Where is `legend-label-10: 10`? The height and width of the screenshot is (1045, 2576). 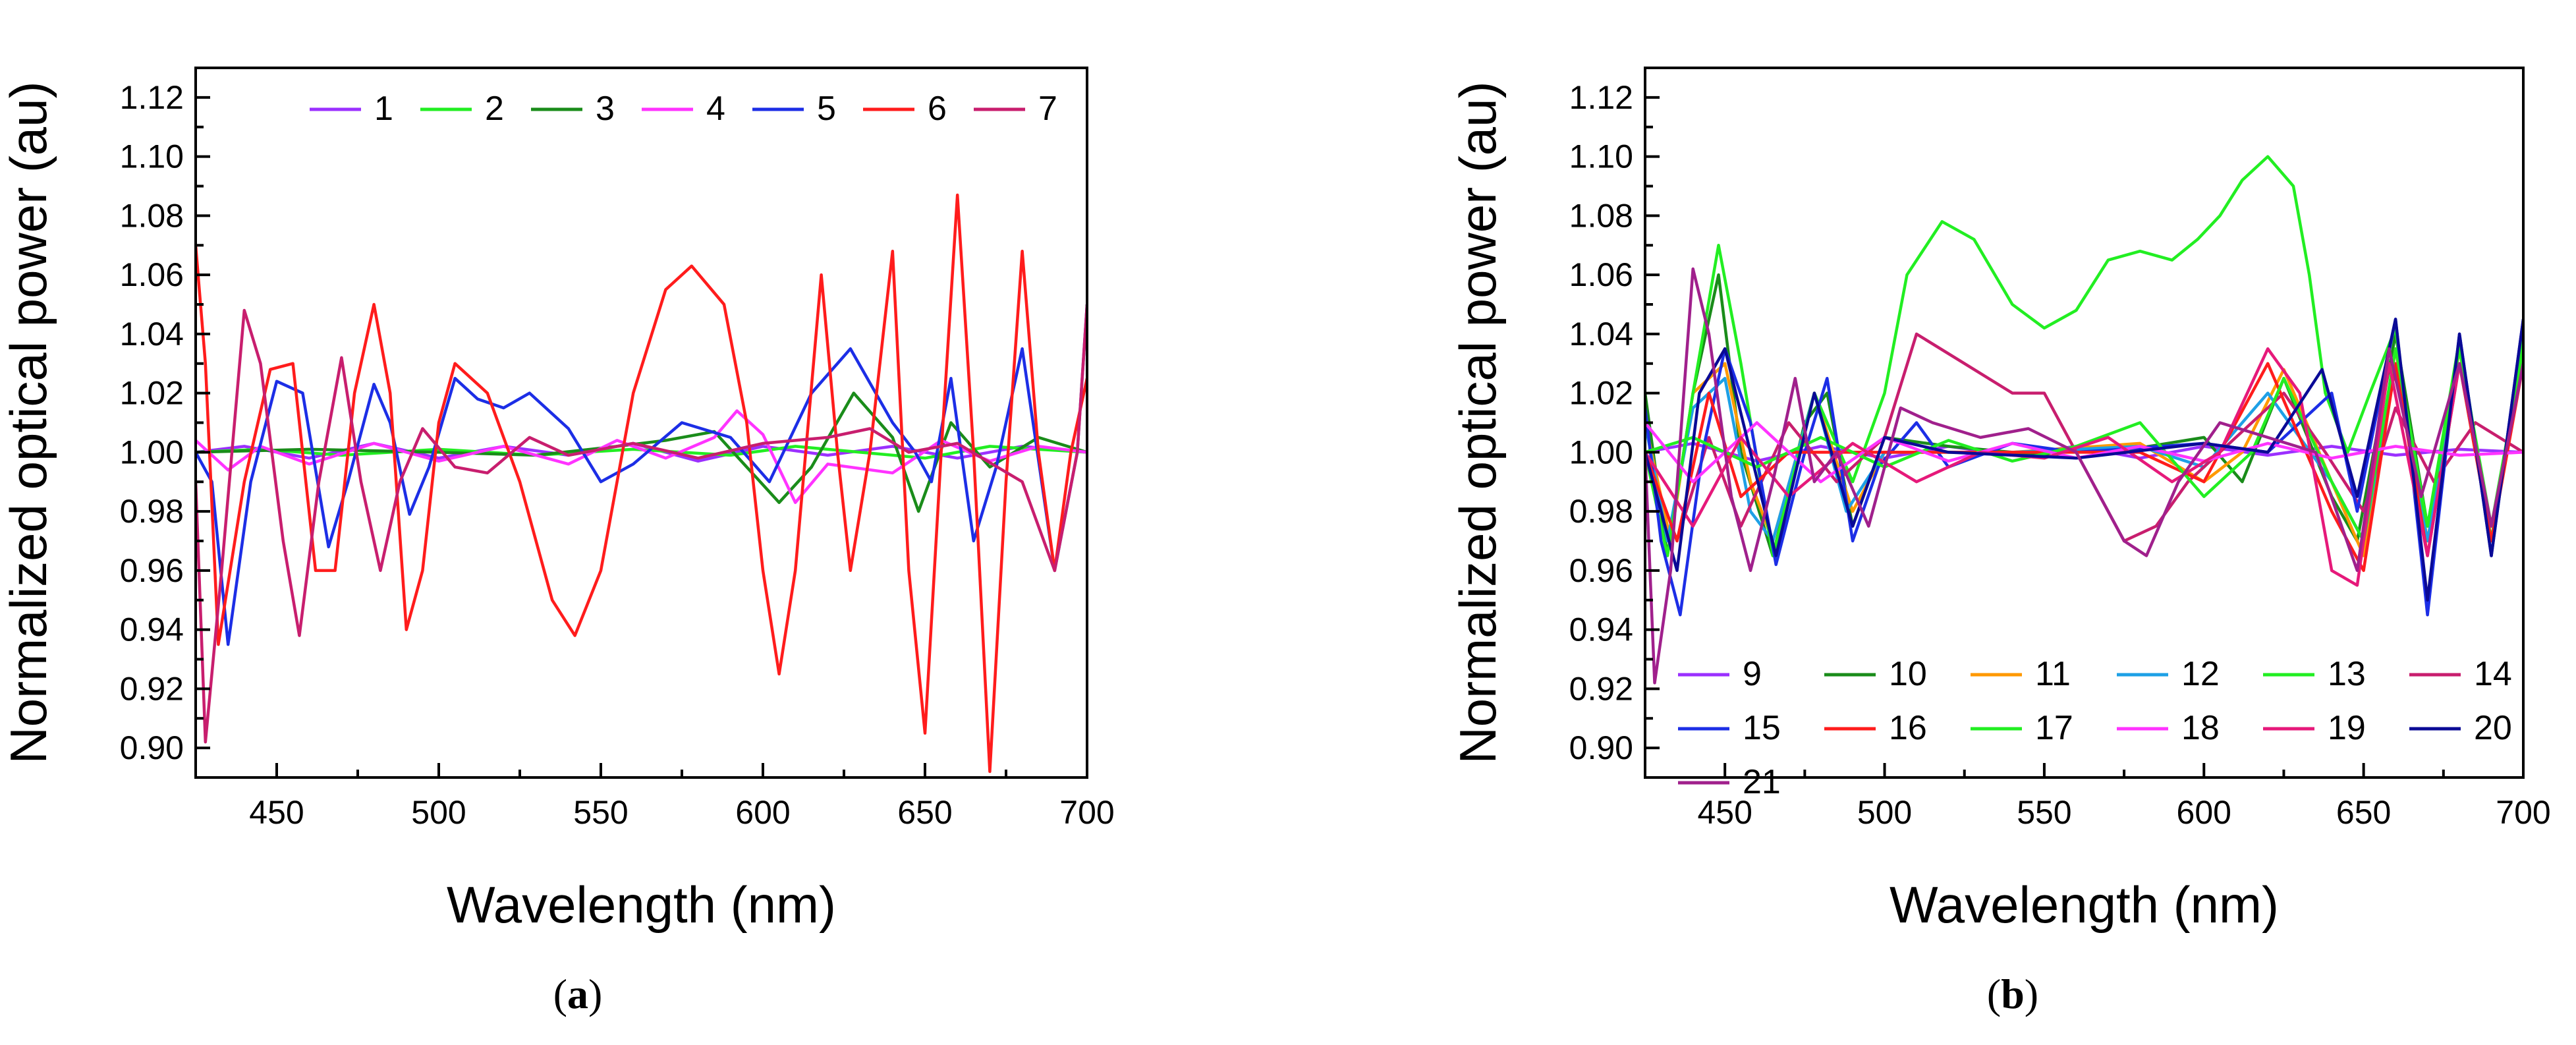
legend-label-10: 10 is located at coordinates (1908, 674).